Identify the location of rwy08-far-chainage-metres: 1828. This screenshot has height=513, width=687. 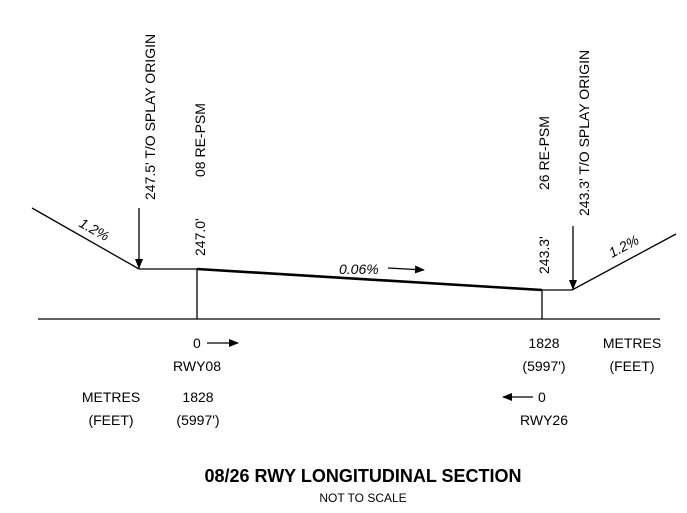
(197, 397).